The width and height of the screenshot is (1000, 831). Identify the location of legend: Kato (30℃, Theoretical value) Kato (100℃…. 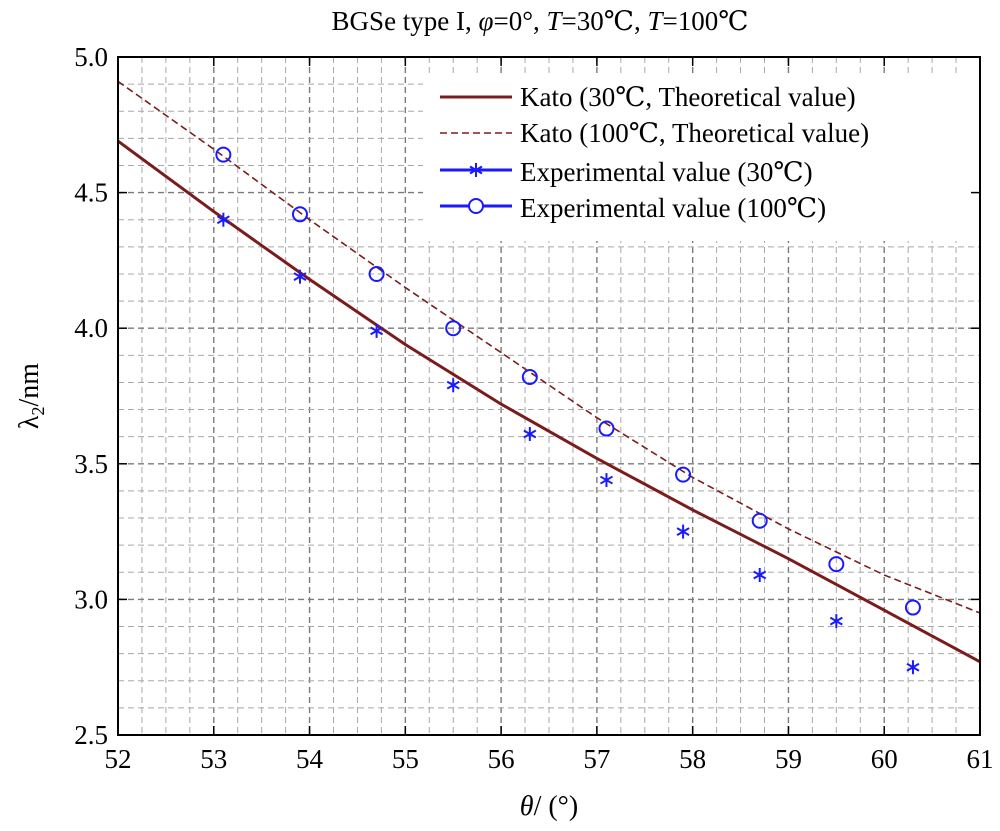
(701, 157).